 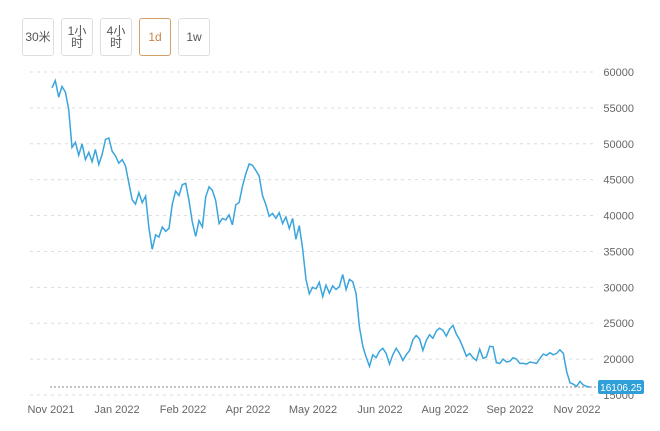 I want to click on y-tick-label: 35000, so click(x=618, y=252).